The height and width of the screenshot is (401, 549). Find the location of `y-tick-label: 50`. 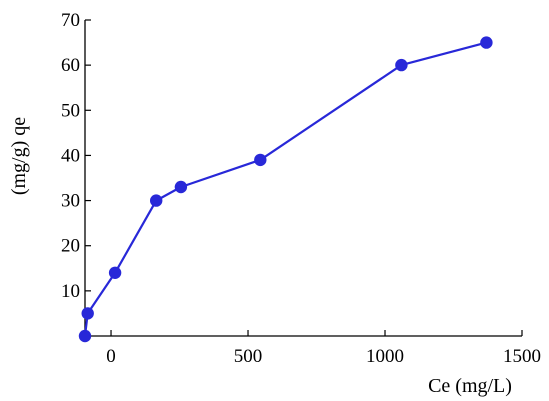

y-tick-label: 50 is located at coordinates (70, 110).